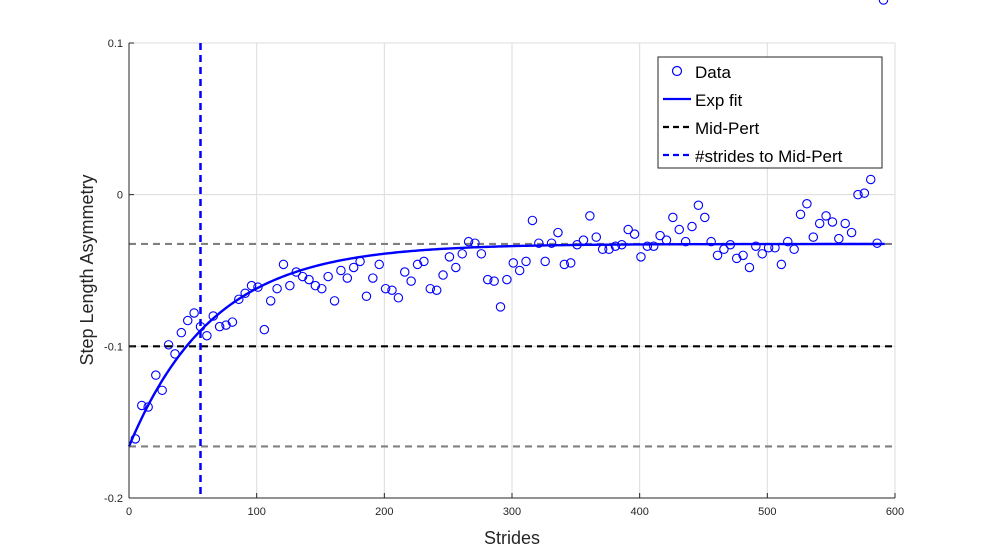  Describe the element at coordinates (719, 100) in the screenshot. I see `legend-item-exp-fit: Exp fit` at that location.